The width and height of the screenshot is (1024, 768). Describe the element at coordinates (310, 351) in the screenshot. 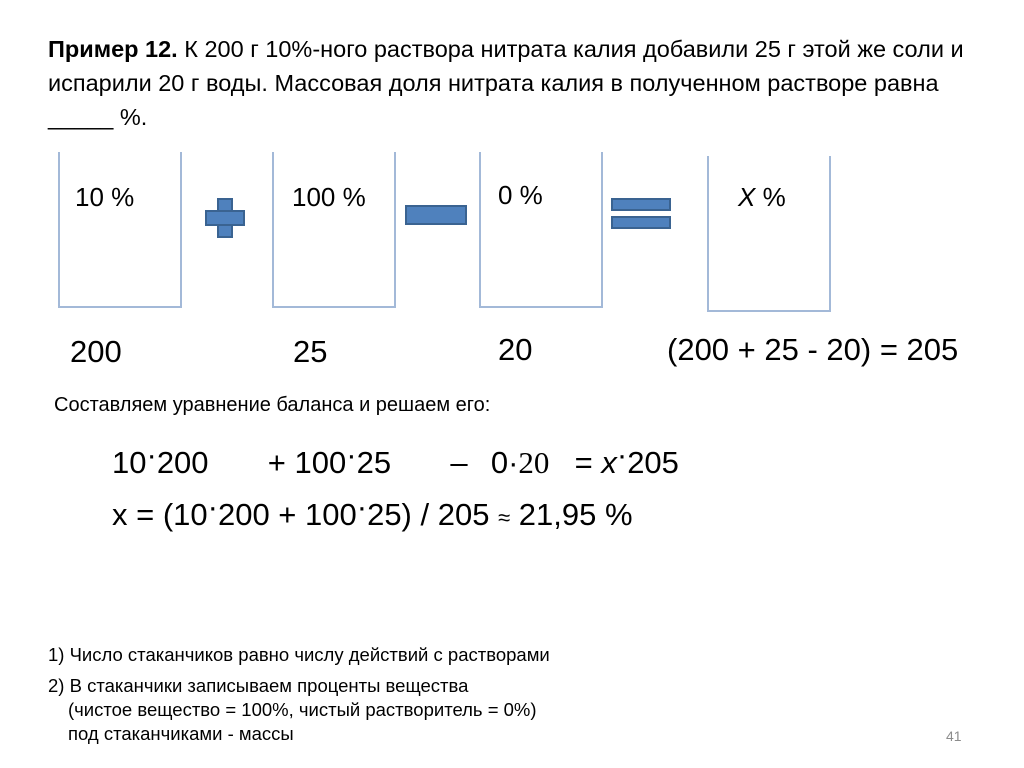

I see `beaker-2-mass: 25` at that location.